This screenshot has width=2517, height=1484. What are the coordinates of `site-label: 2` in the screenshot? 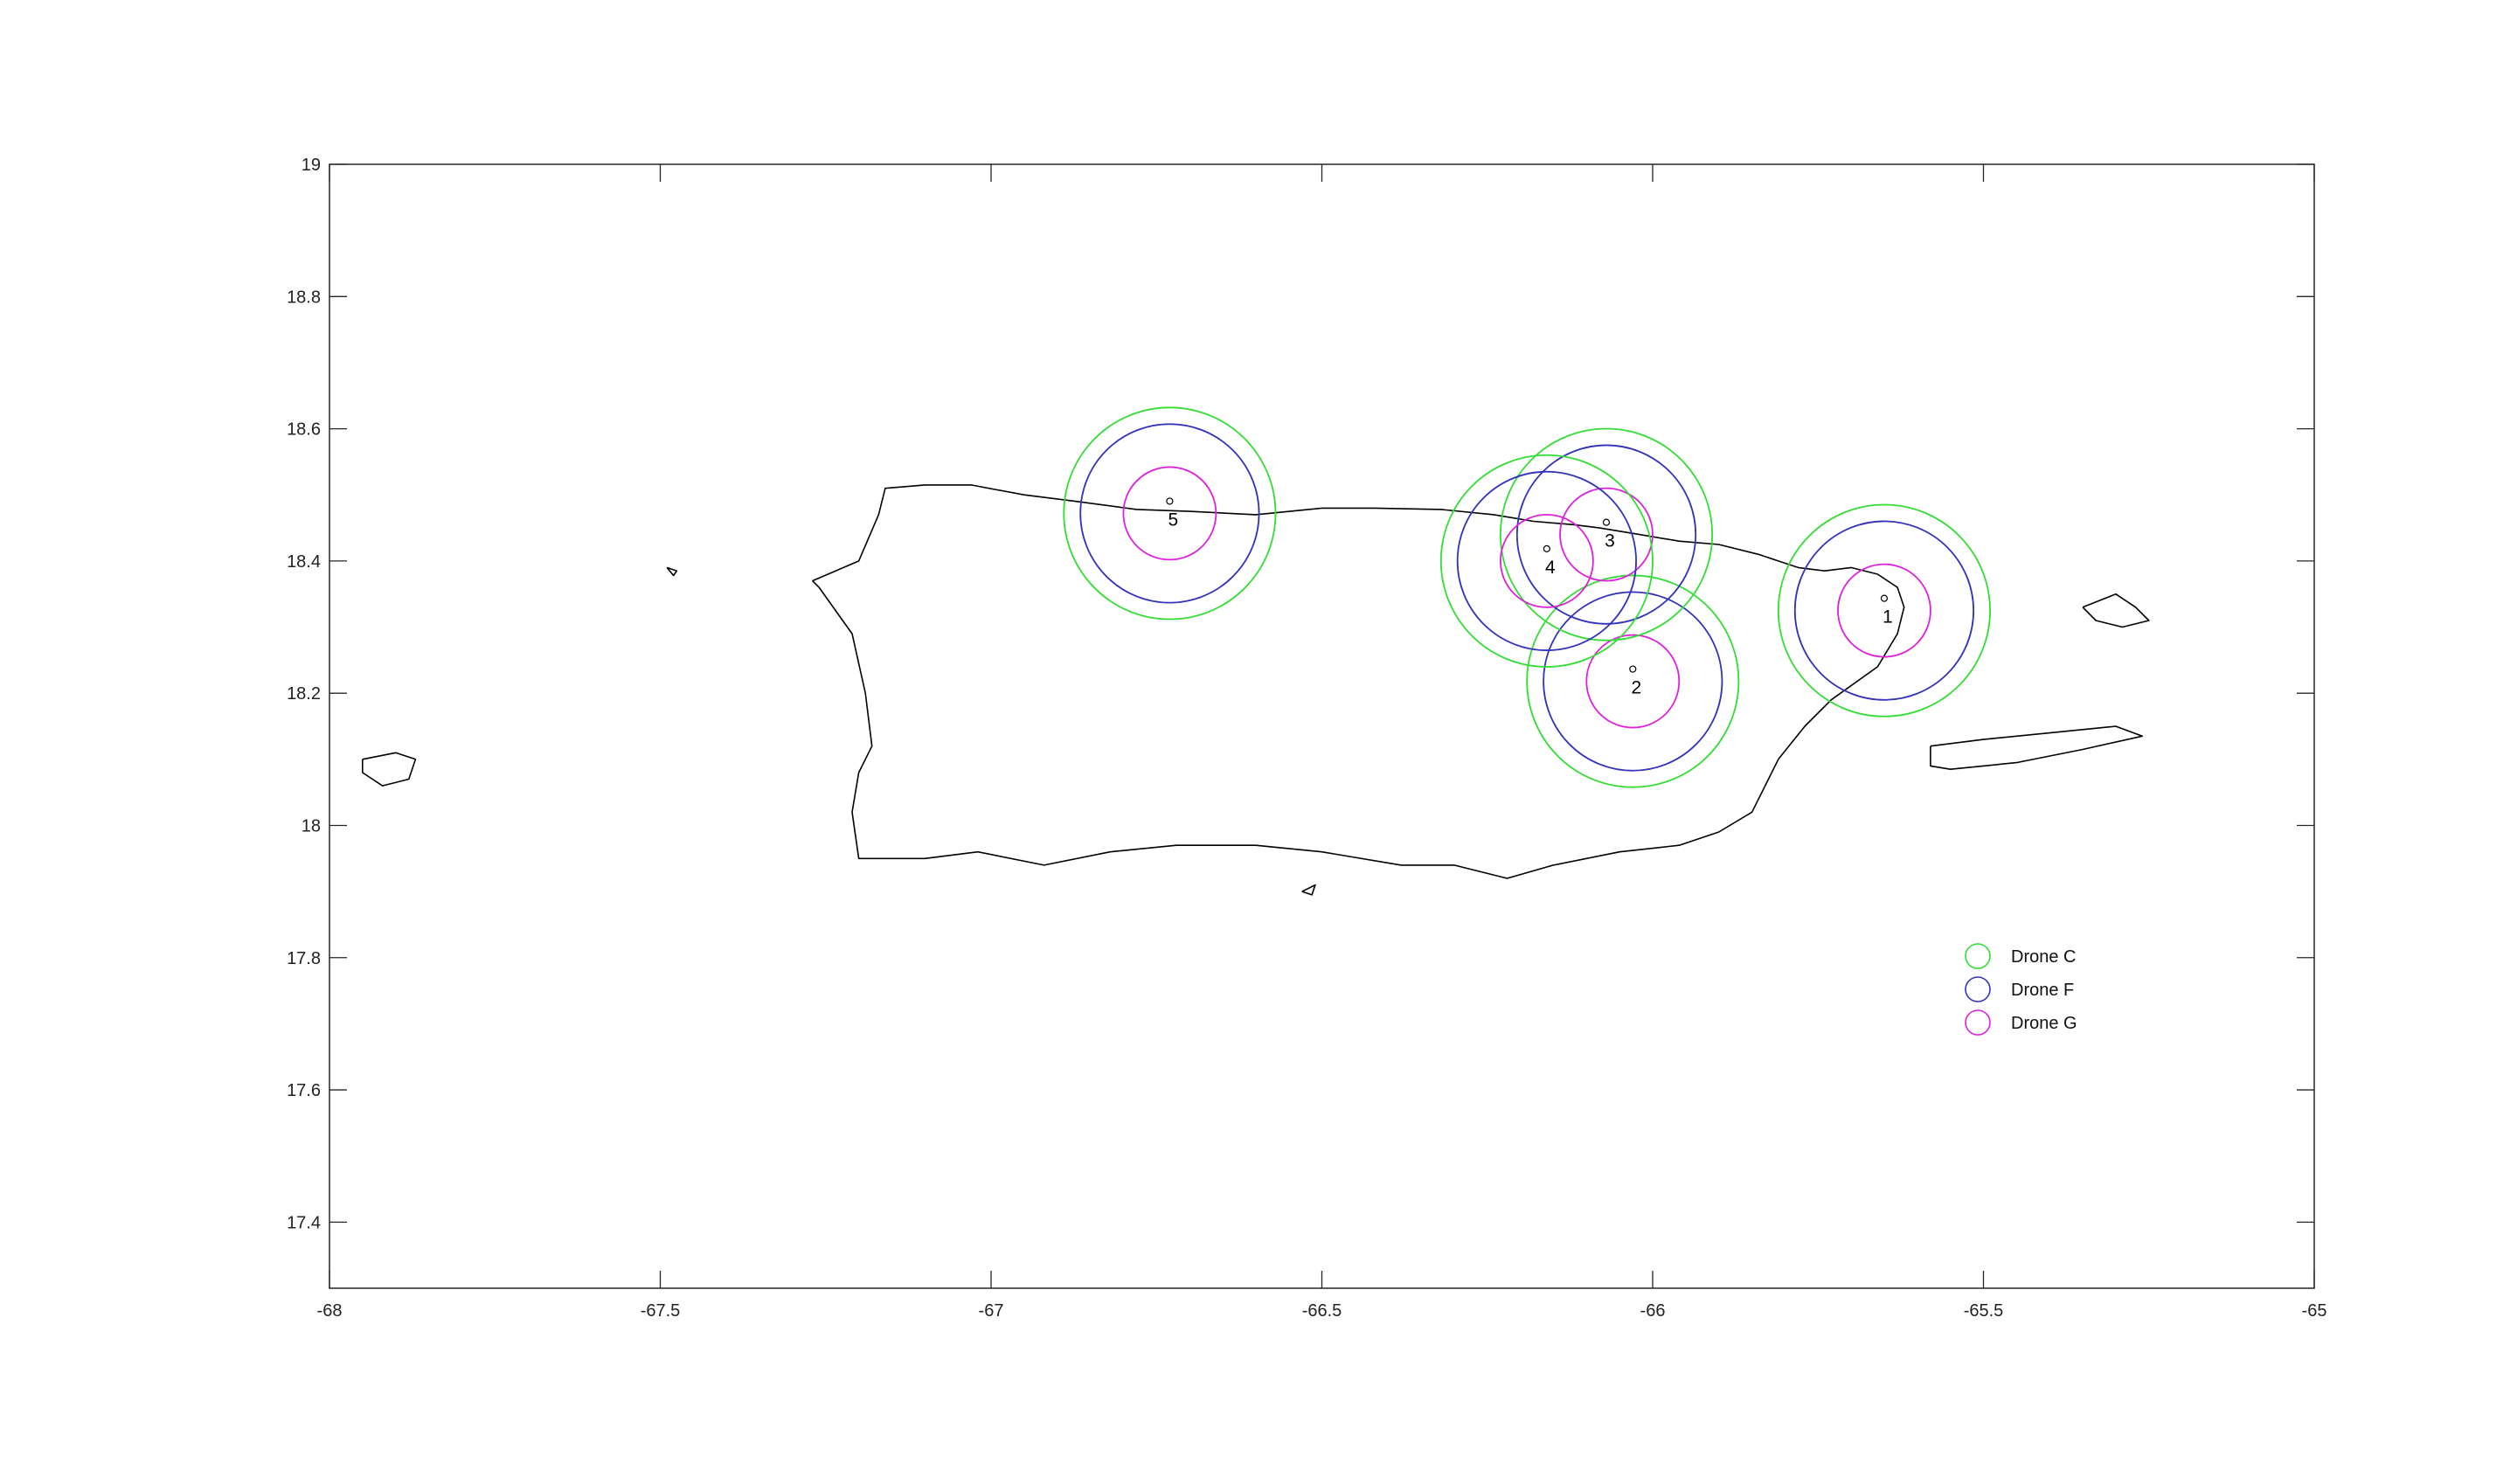 It's located at (1636, 688).